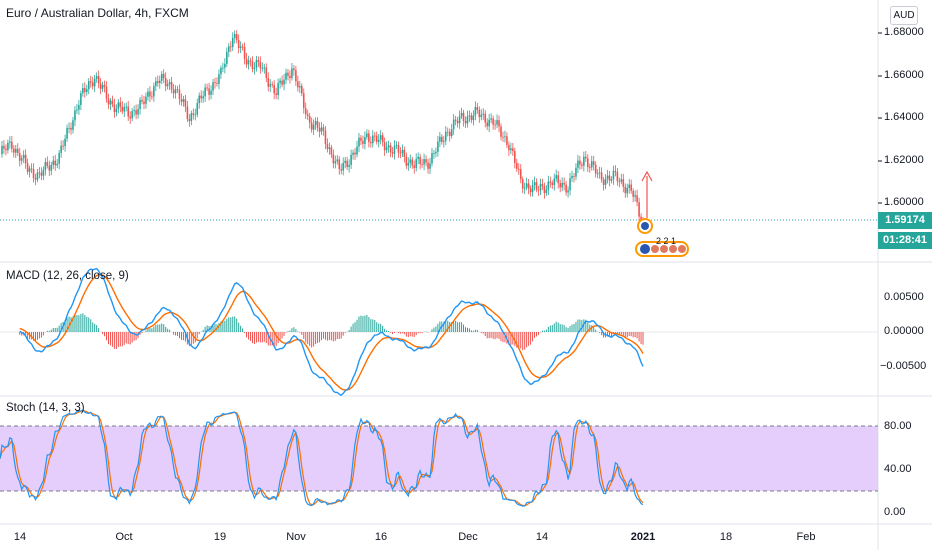  I want to click on price-tick: 1.60000, so click(904, 202).